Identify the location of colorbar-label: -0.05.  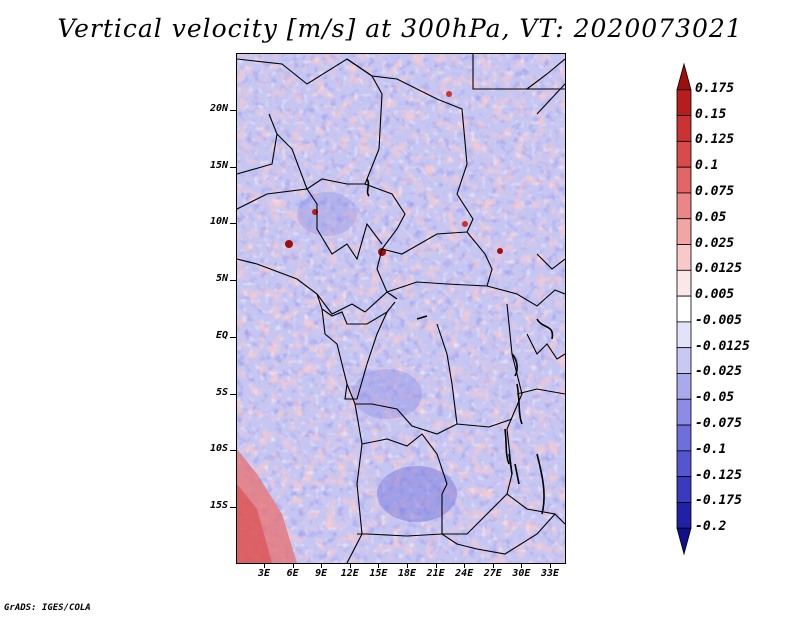
(715, 398).